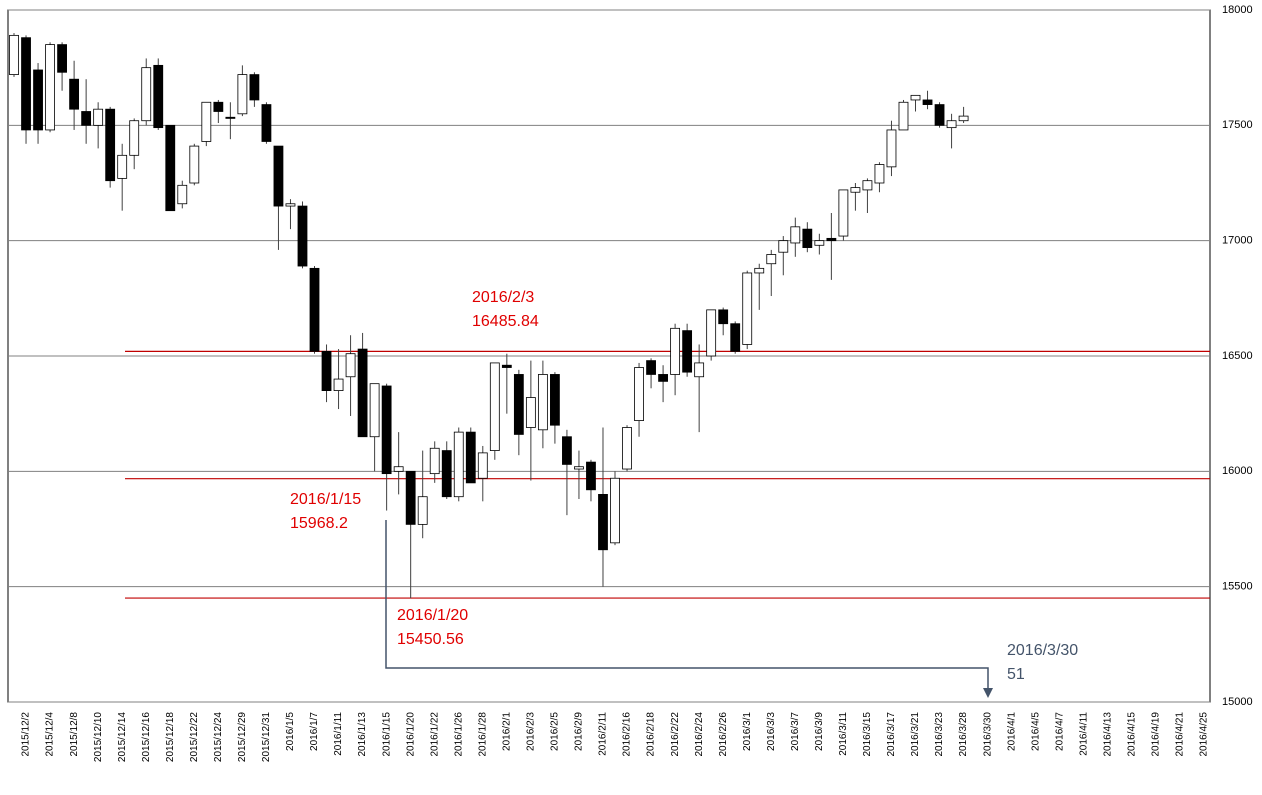 This screenshot has height=795, width=1262. Describe the element at coordinates (819, 731) in the screenshot. I see `x-tick-label: 2016/3/9` at that location.